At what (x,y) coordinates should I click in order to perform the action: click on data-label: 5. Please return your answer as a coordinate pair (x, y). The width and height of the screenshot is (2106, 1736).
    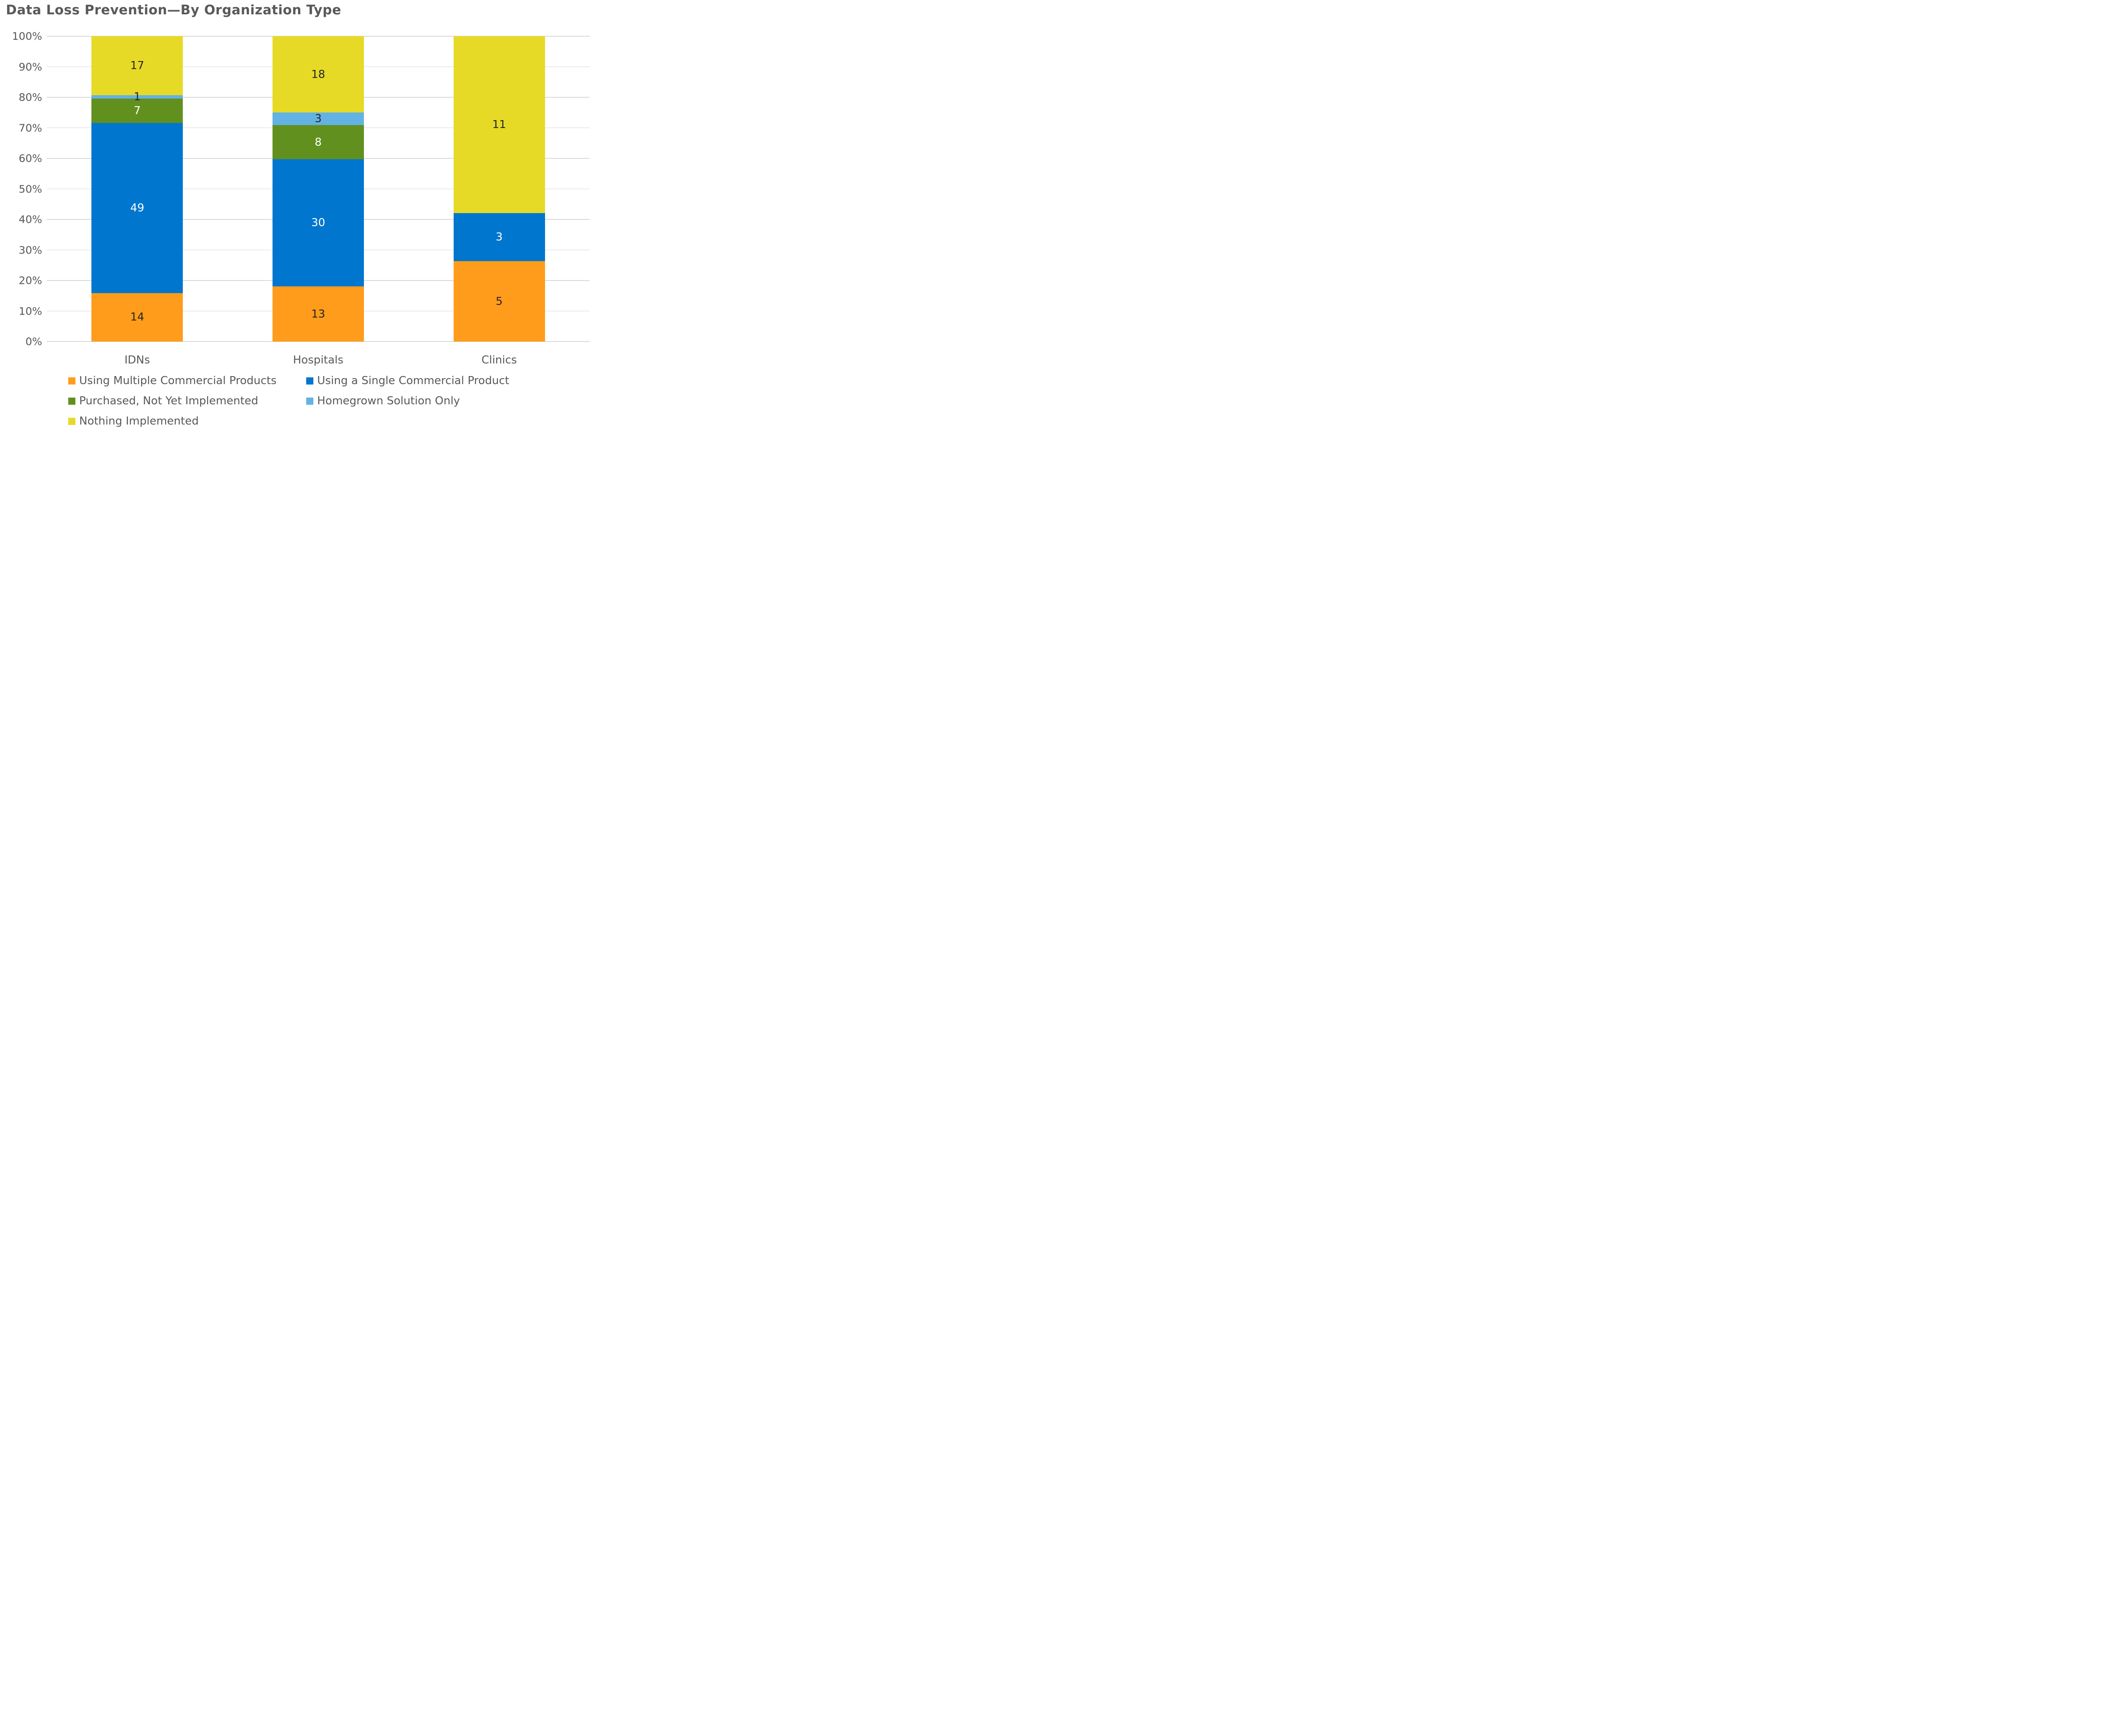
    Looking at the image, I should click on (499, 301).